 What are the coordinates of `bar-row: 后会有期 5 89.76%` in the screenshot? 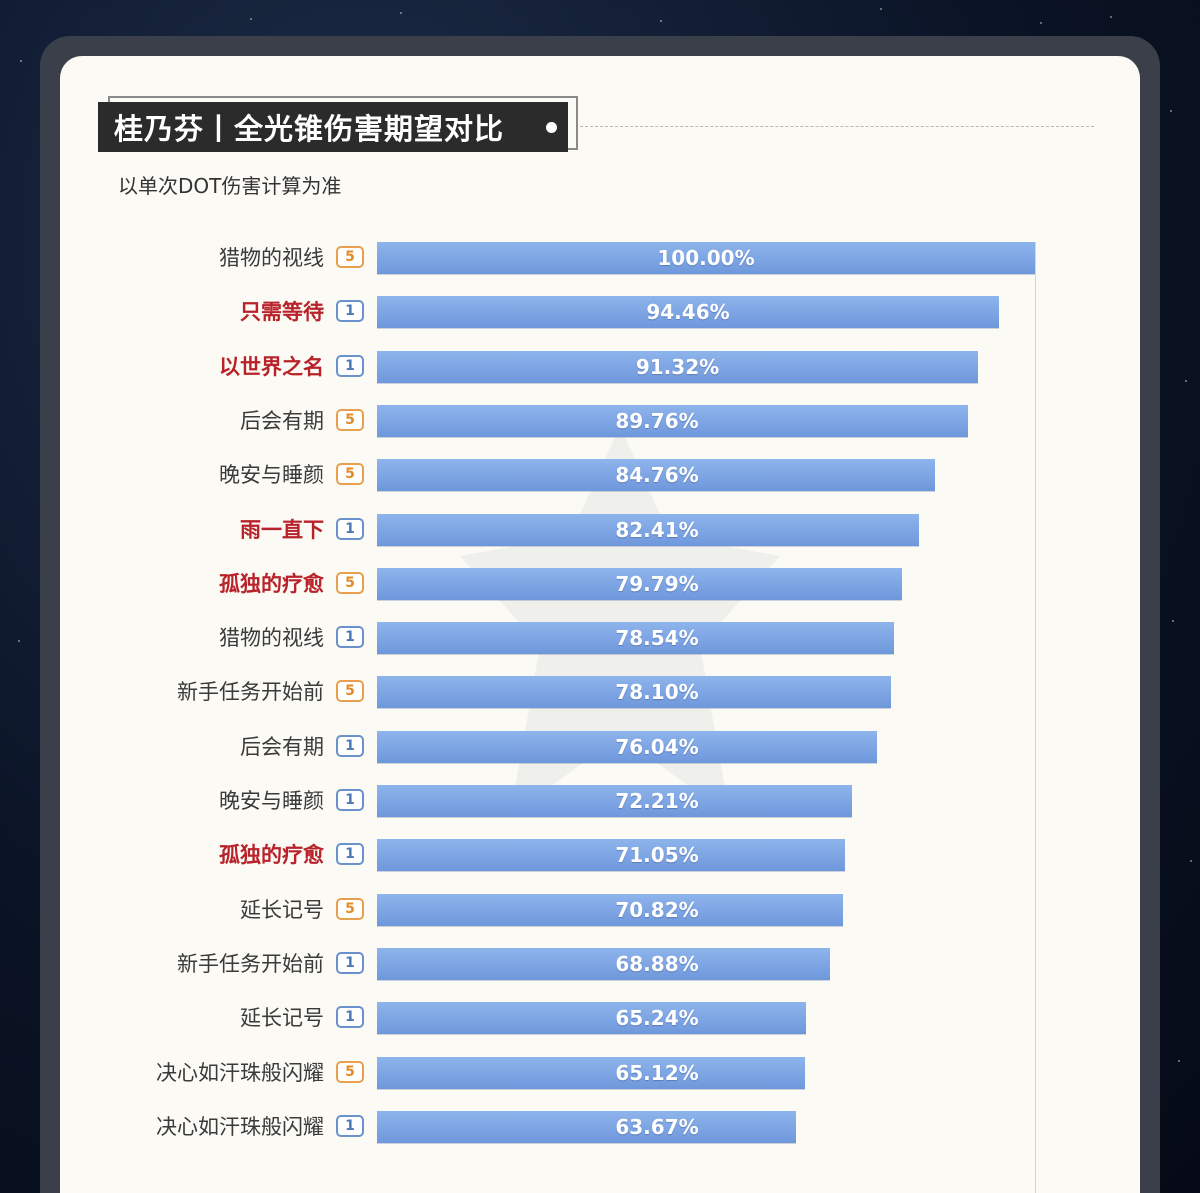 It's located at (600, 421).